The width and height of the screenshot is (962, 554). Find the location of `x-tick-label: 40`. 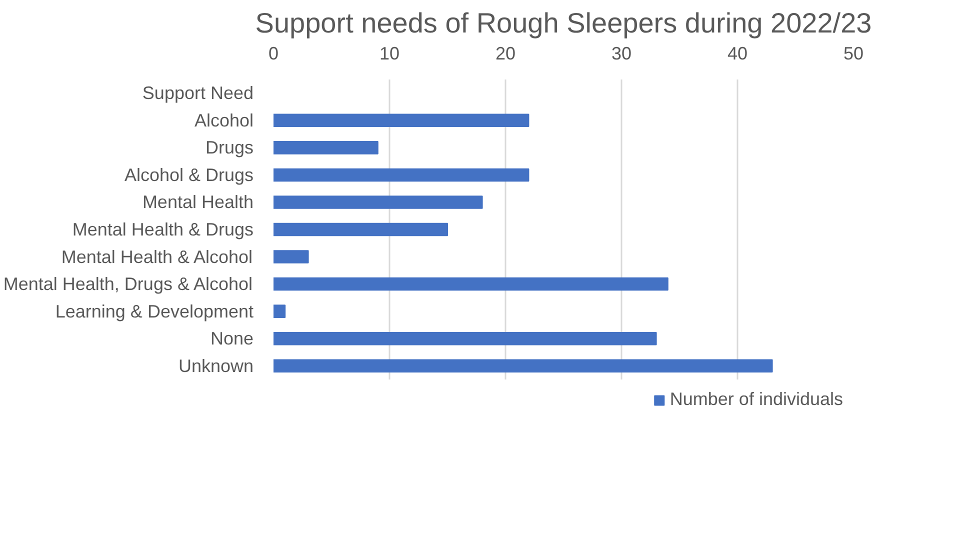

x-tick-label: 40 is located at coordinates (737, 54).